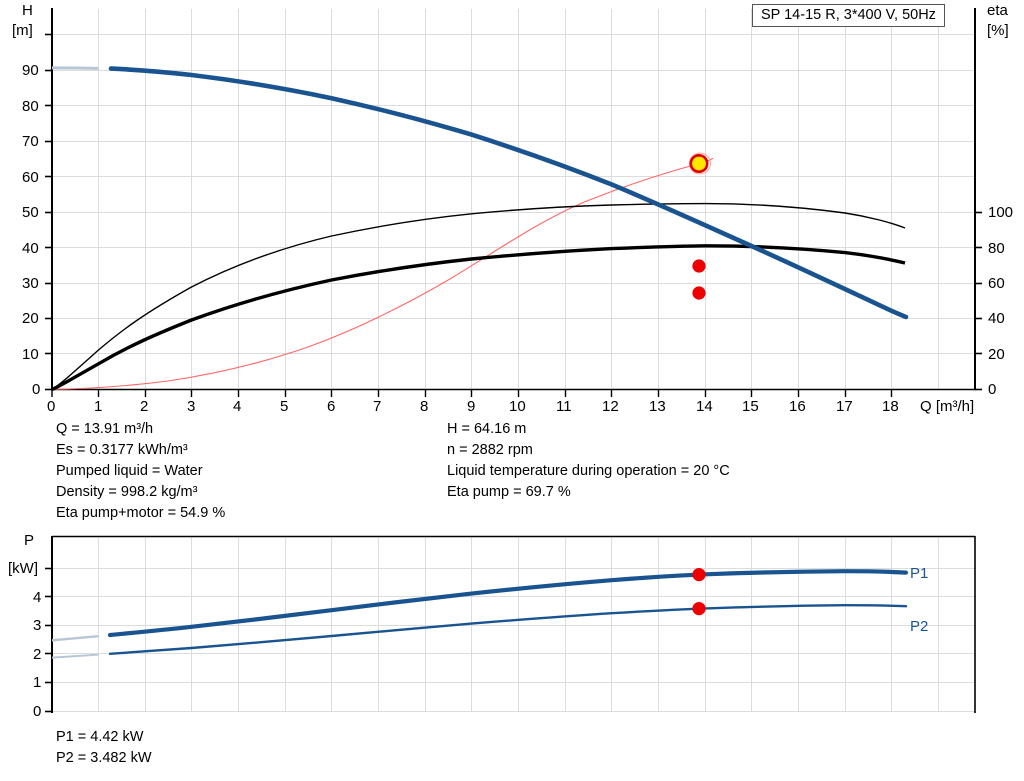 This screenshot has width=1024, height=781. I want to click on main-chart-right-ticks, so click(978, 301).